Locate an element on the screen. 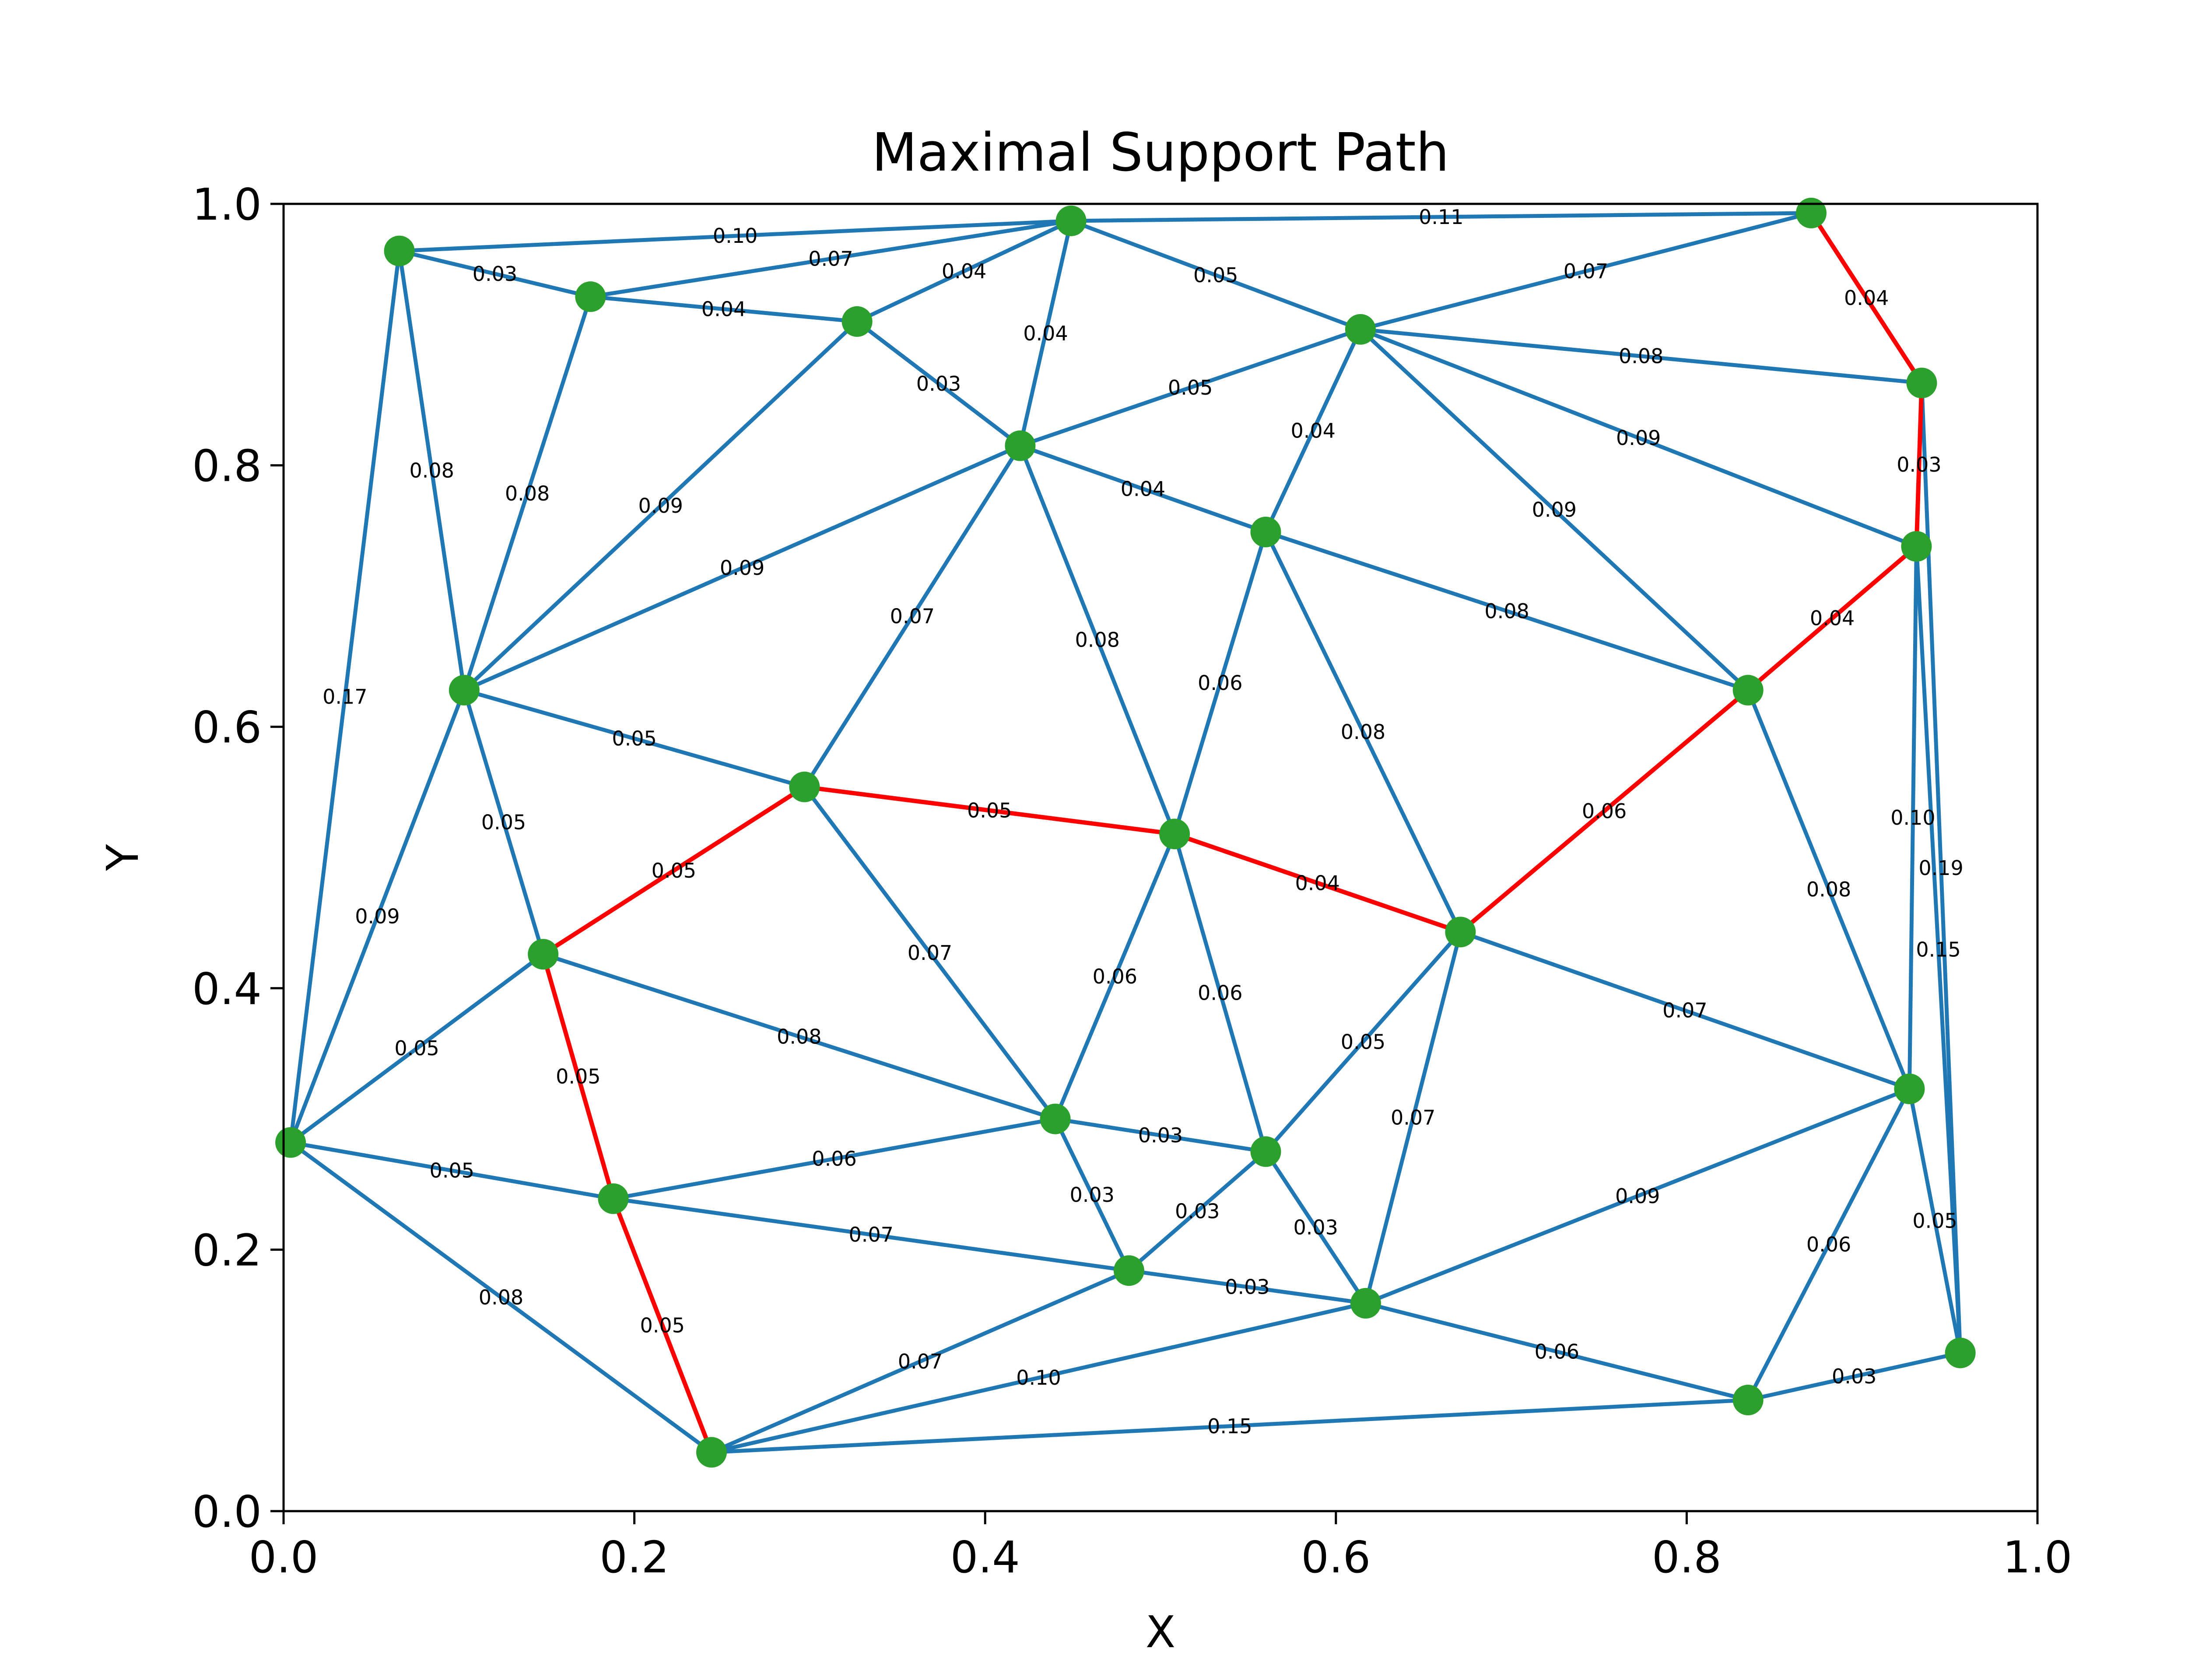 Image resolution: width=2188 pixels, height=1680 pixels. edge-weight-label: 0.15 is located at coordinates (1229, 1426).